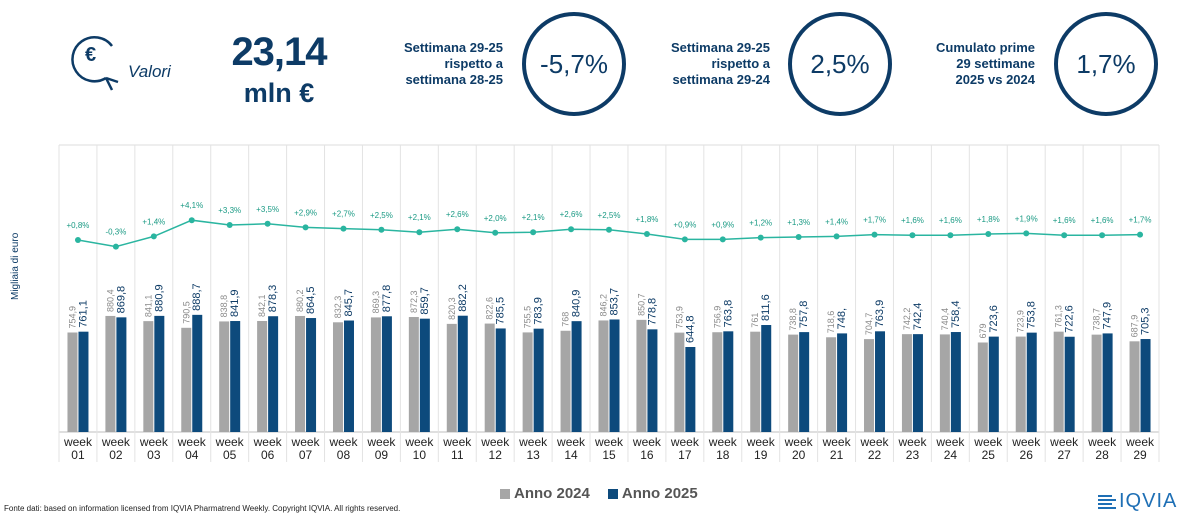 The height and width of the screenshot is (517, 1203). Describe the element at coordinates (159, 298) in the screenshot. I see `bar-label-2025: 880,9` at that location.